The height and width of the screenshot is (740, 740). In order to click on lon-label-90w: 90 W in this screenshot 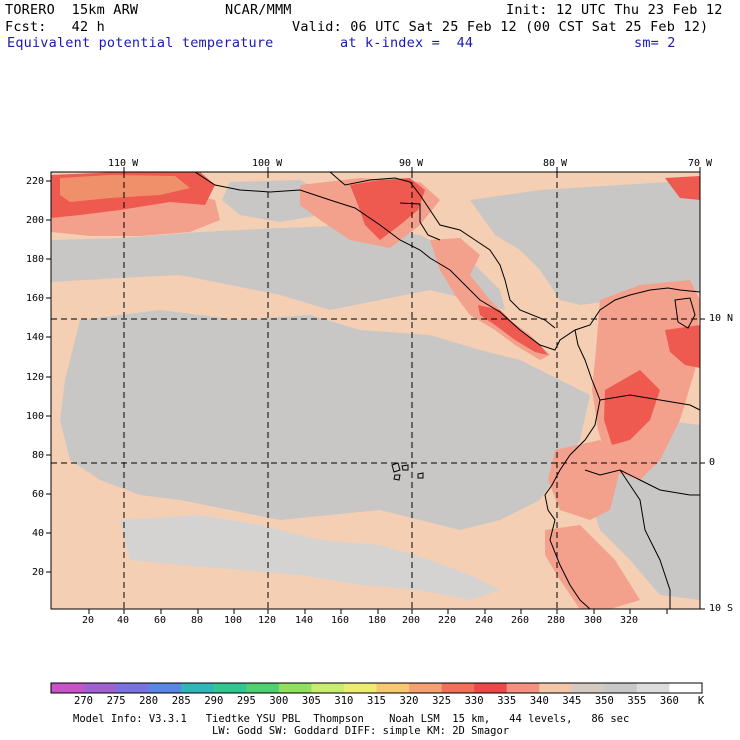, I will do `click(411, 163)`.